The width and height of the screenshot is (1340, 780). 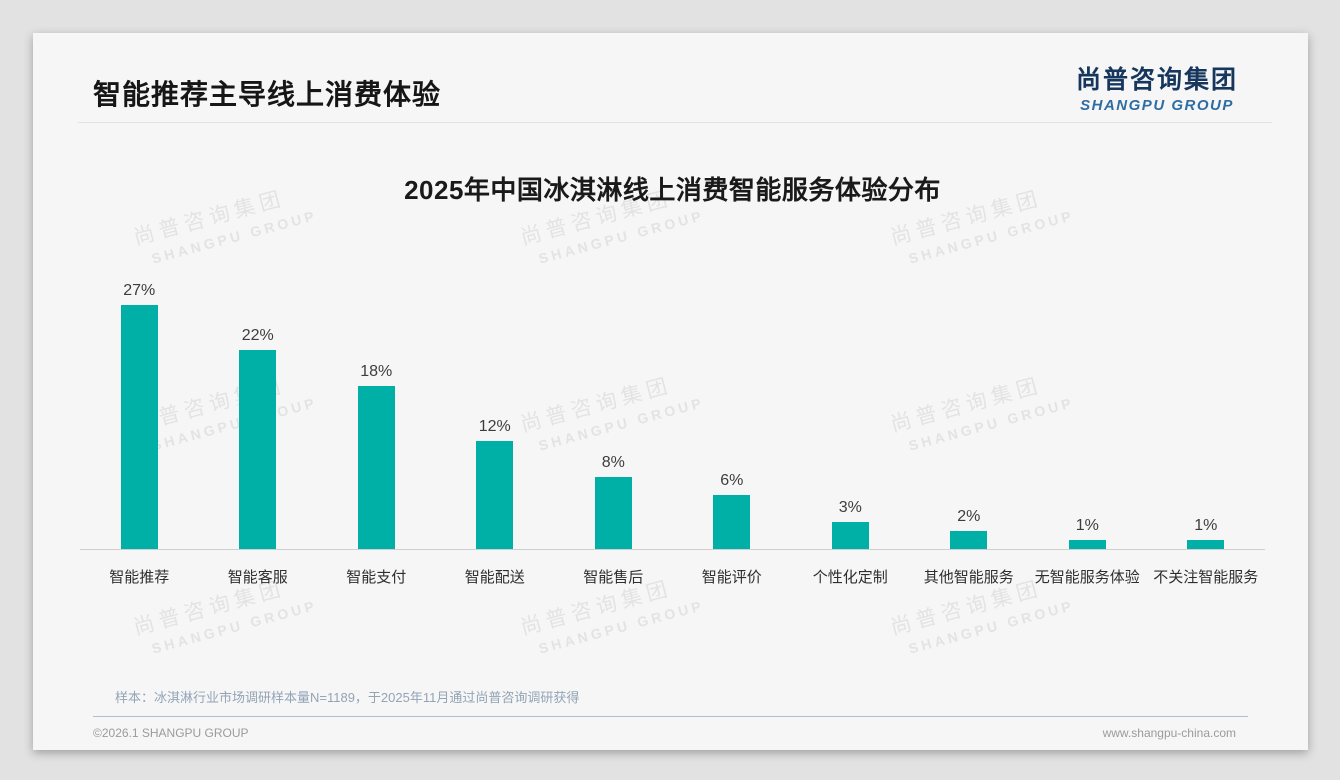 I want to click on page-title: 智能推荐主导线上消费体验, so click(x=267, y=94).